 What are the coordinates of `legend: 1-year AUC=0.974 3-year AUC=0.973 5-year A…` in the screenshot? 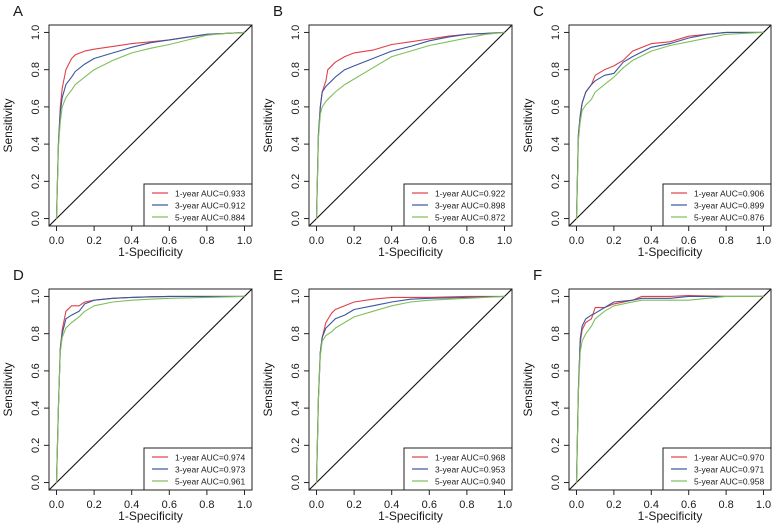 It's located at (198, 469).